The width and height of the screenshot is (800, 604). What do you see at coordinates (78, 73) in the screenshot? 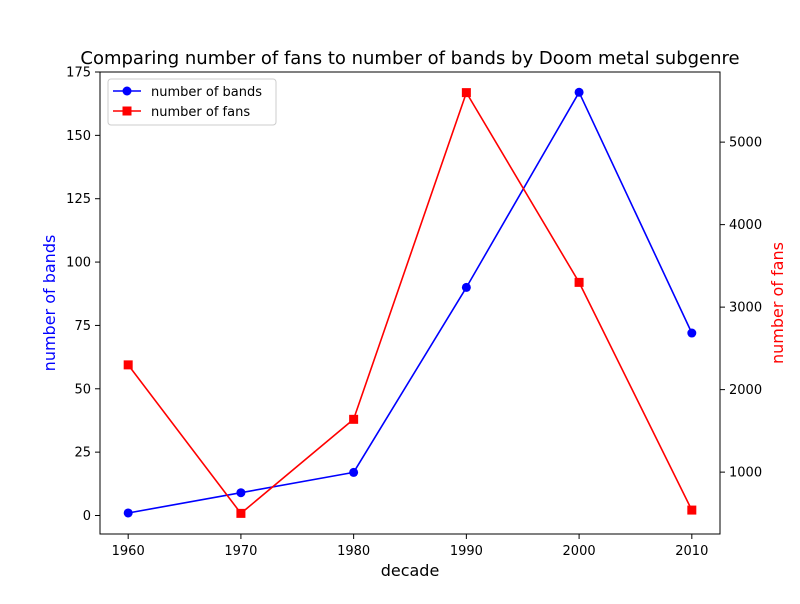
I see `left-tick-label: 175` at bounding box center [78, 73].